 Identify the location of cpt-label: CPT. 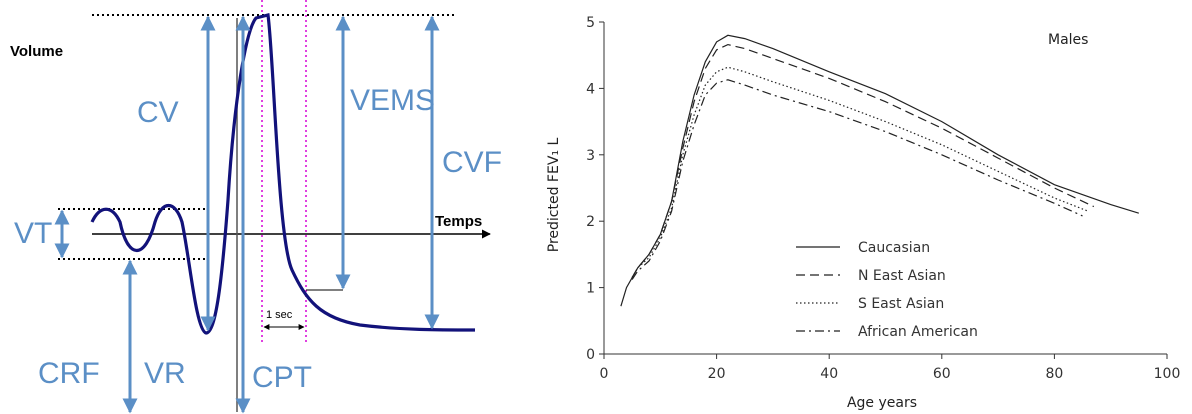
(282, 377).